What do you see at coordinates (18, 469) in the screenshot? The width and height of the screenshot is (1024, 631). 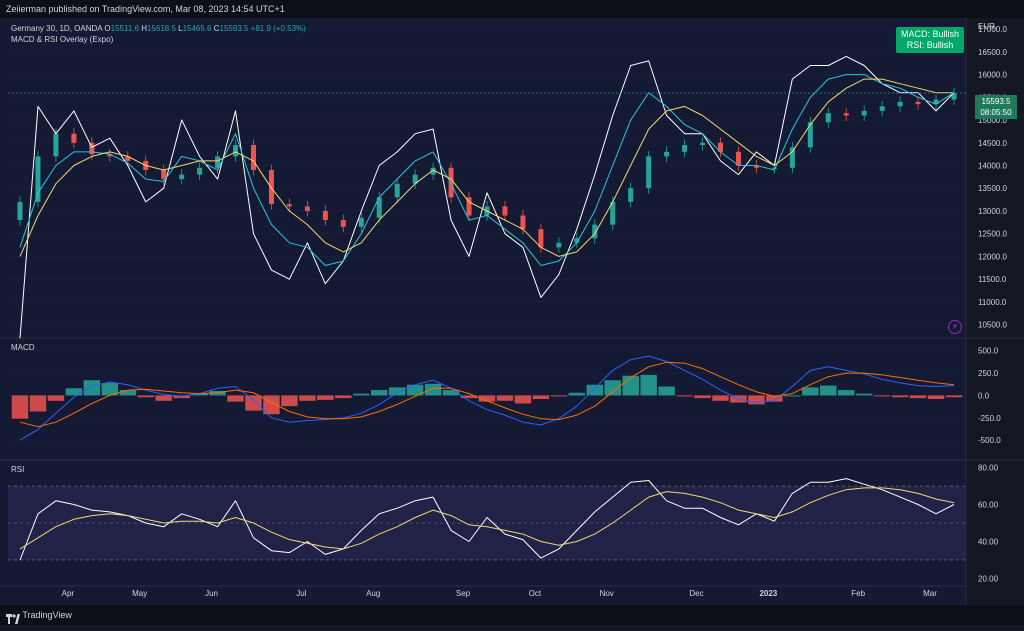 I see `rsi-title: RSI` at bounding box center [18, 469].